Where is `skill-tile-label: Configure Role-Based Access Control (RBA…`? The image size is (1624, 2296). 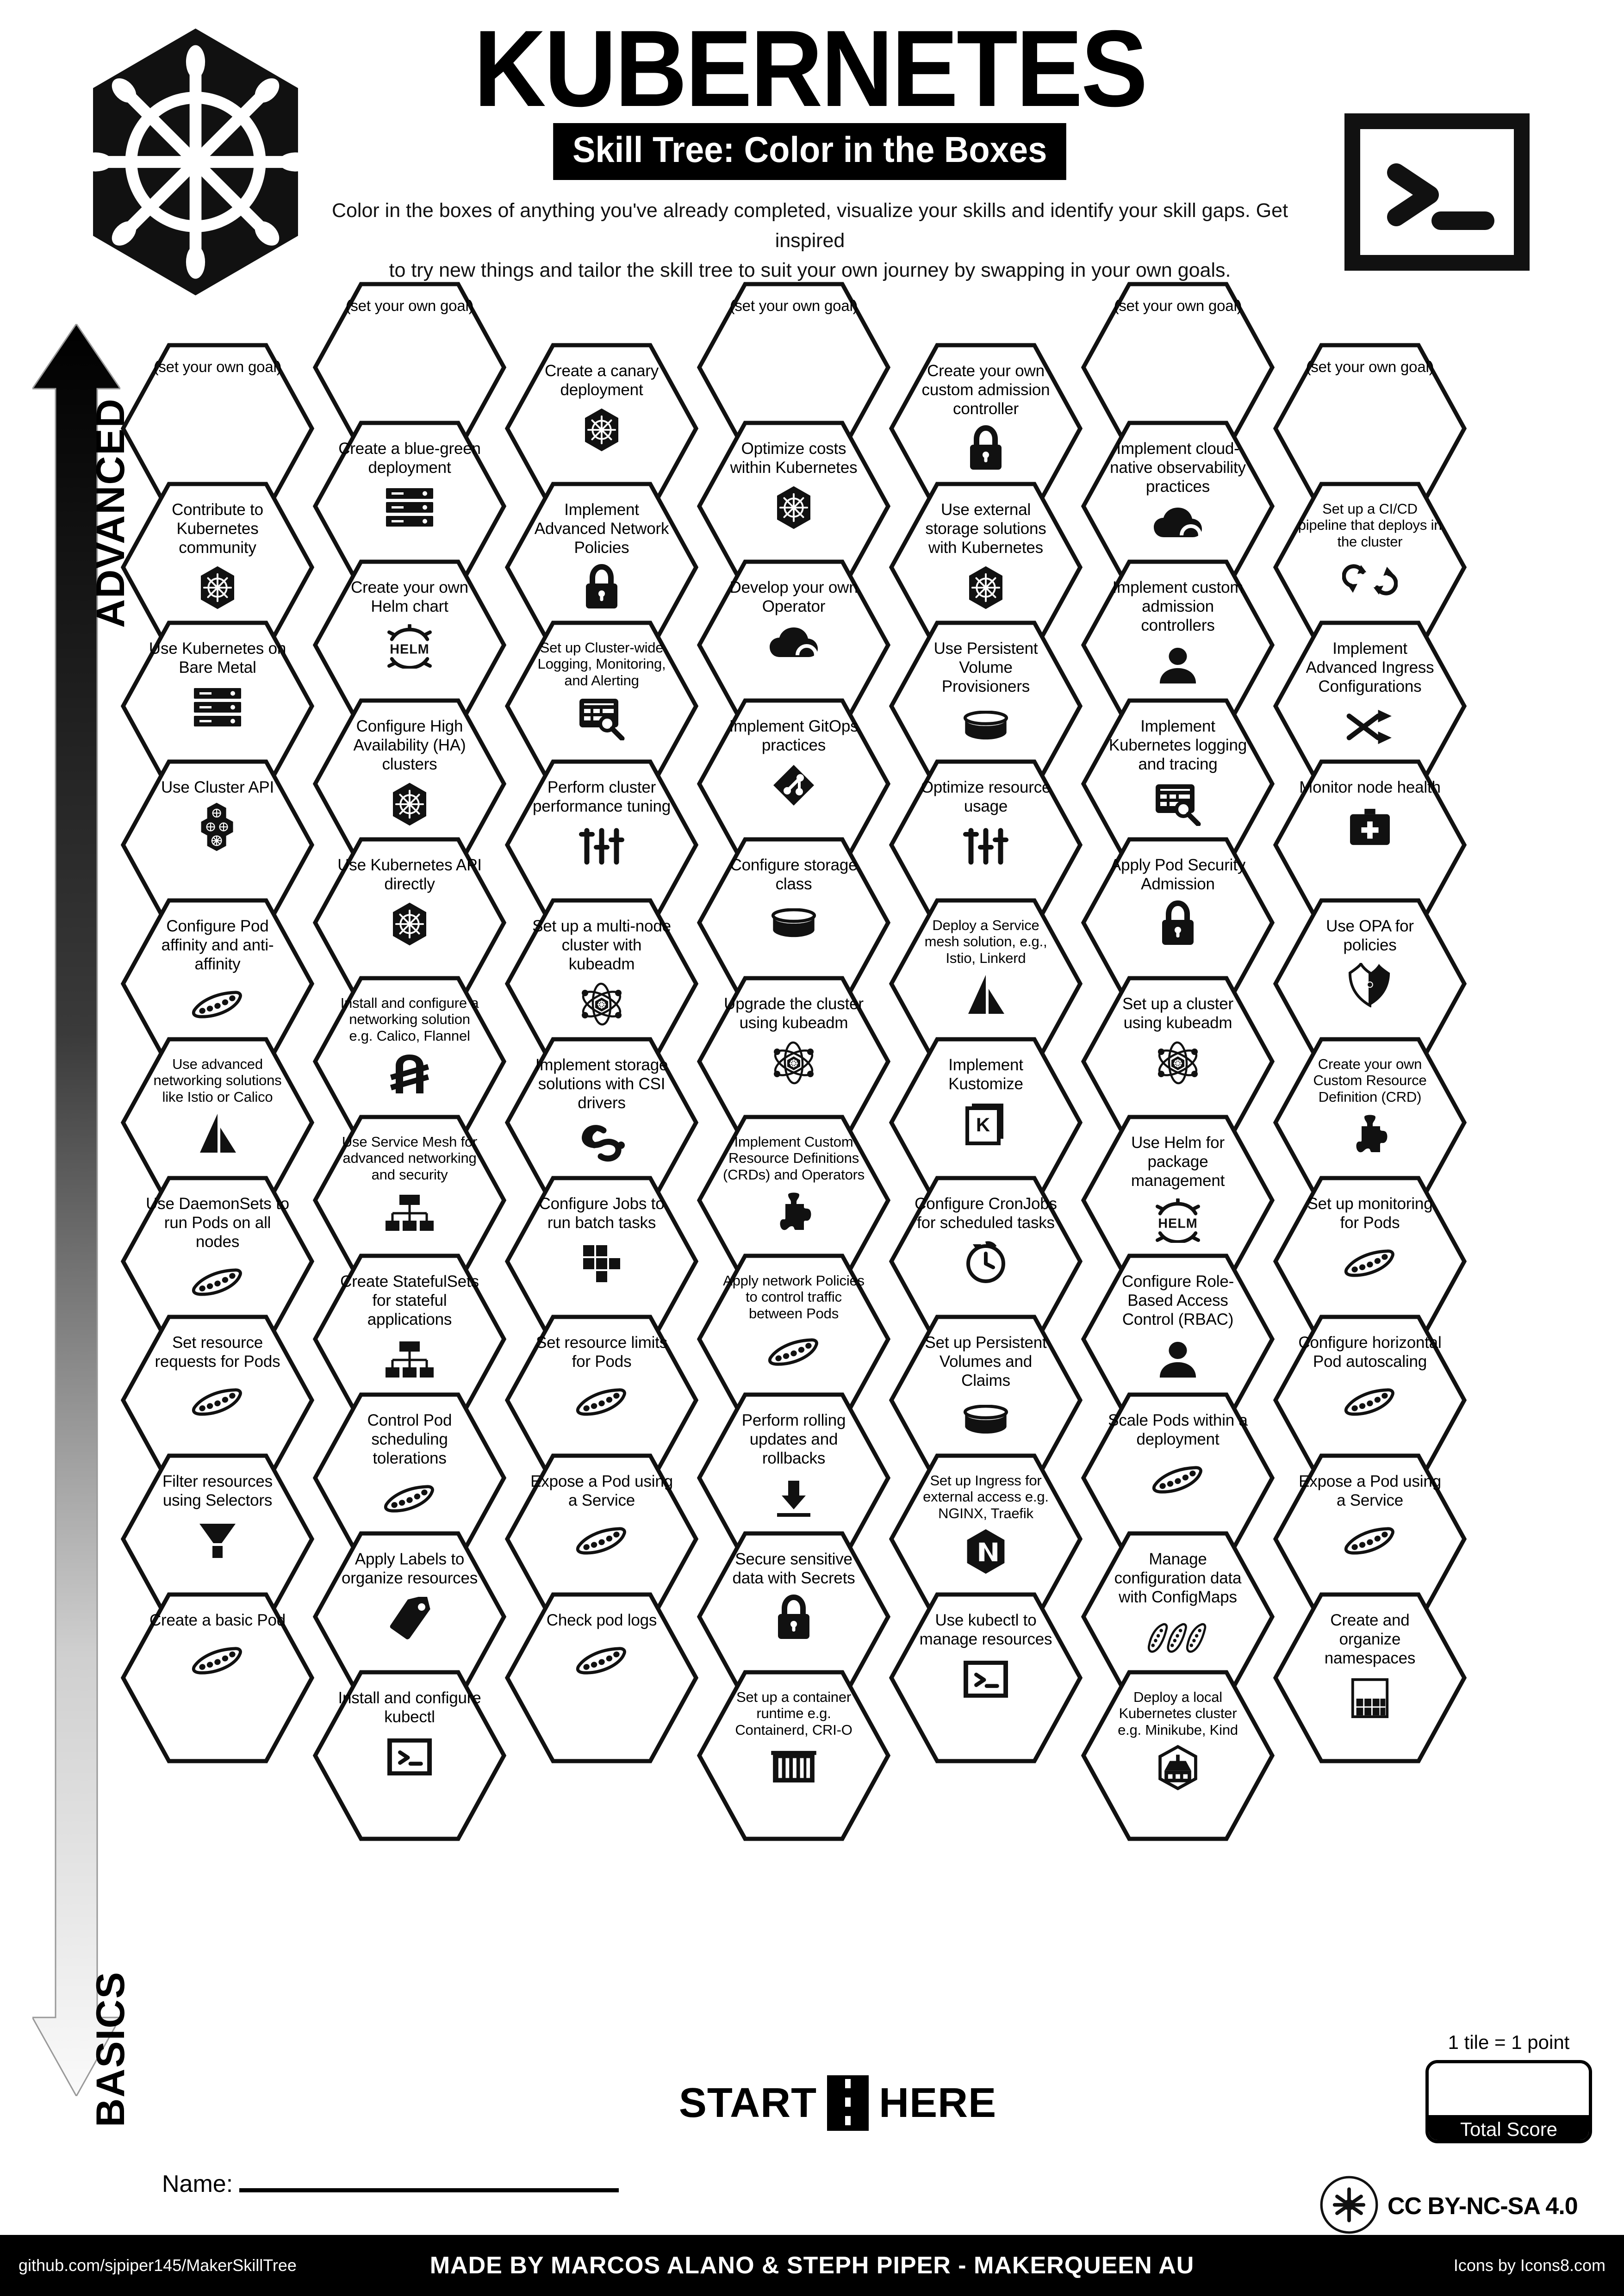
skill-tile-label: Configure Role-Based Access Control (RBA… is located at coordinates (1177, 1300).